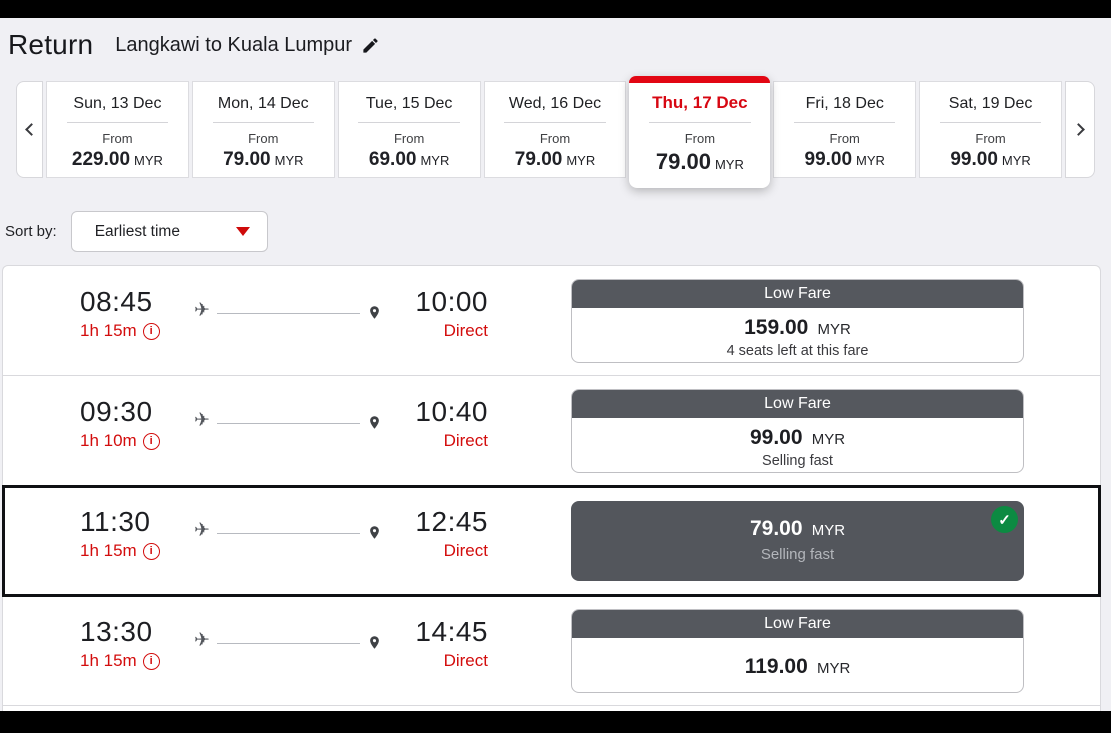 This screenshot has width=1111, height=733. Describe the element at coordinates (991, 129) in the screenshot. I see `date-card: Sat, 19 Dec From 99.00 MYR` at that location.